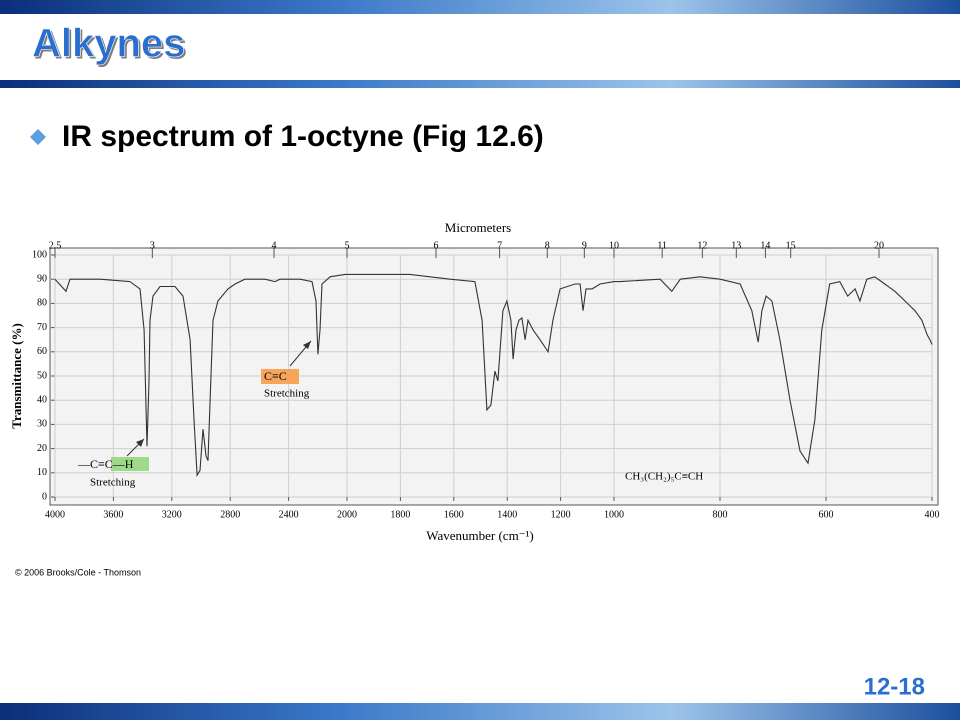 The width and height of the screenshot is (960, 720). Describe the element at coordinates (42, 303) in the screenshot. I see `y-tick-label: 80` at that location.